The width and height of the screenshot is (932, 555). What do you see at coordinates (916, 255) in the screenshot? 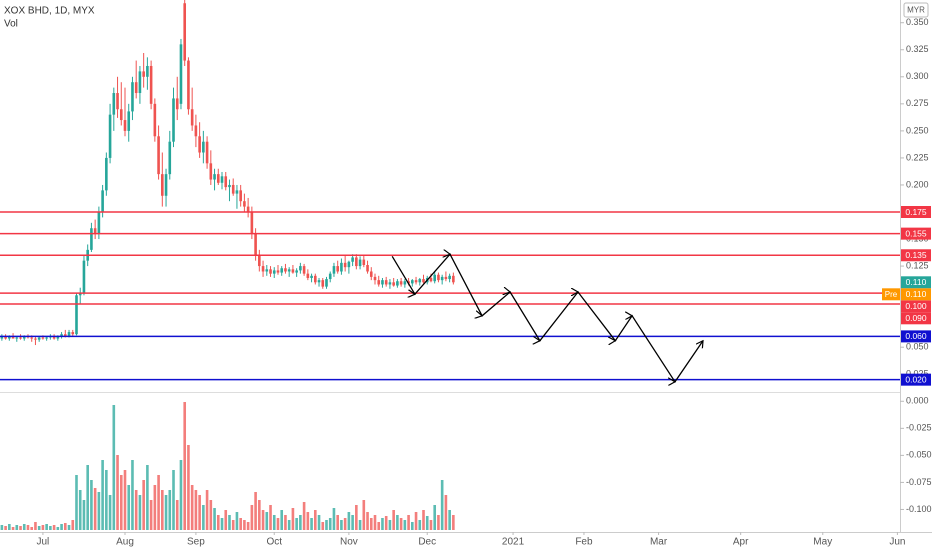
I see `price-label: 0.135` at bounding box center [916, 255].